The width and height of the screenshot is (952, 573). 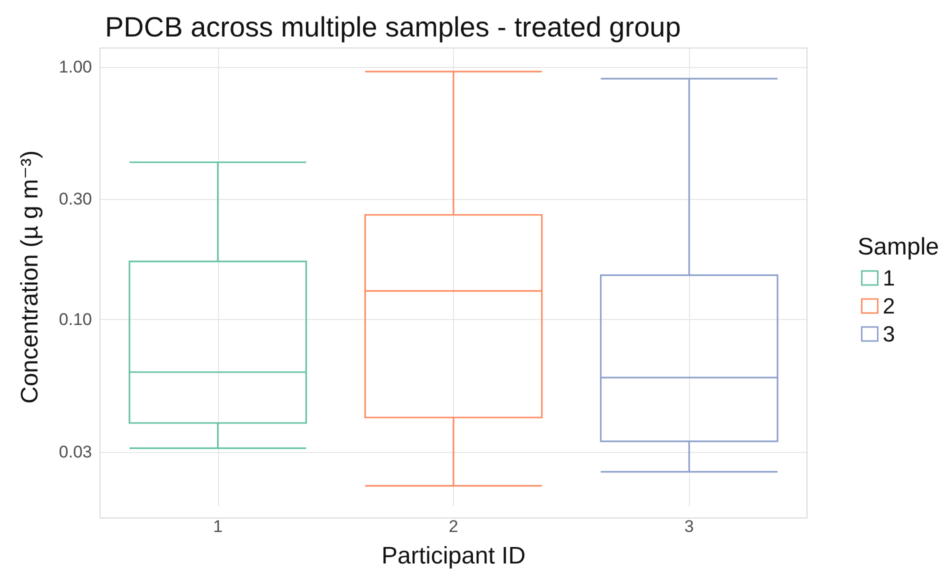 What do you see at coordinates (689, 526) in the screenshot?
I see `x-tick-label: 3` at bounding box center [689, 526].